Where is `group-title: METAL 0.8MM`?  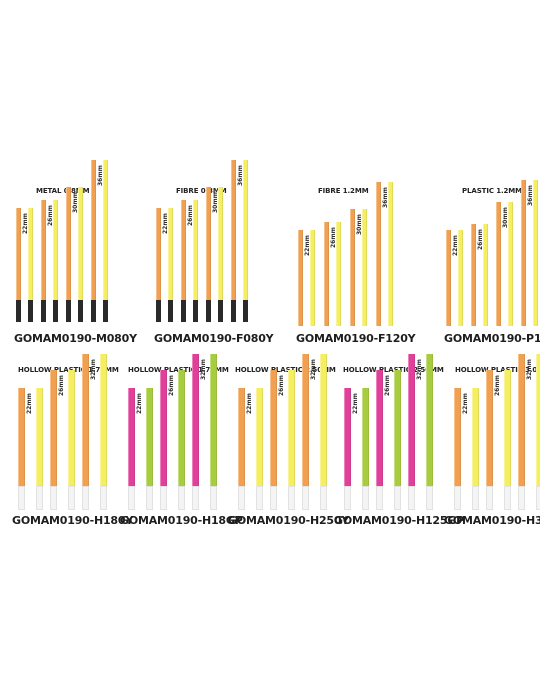
group-title: METAL 0.8MM is located at coordinates (63, 191).